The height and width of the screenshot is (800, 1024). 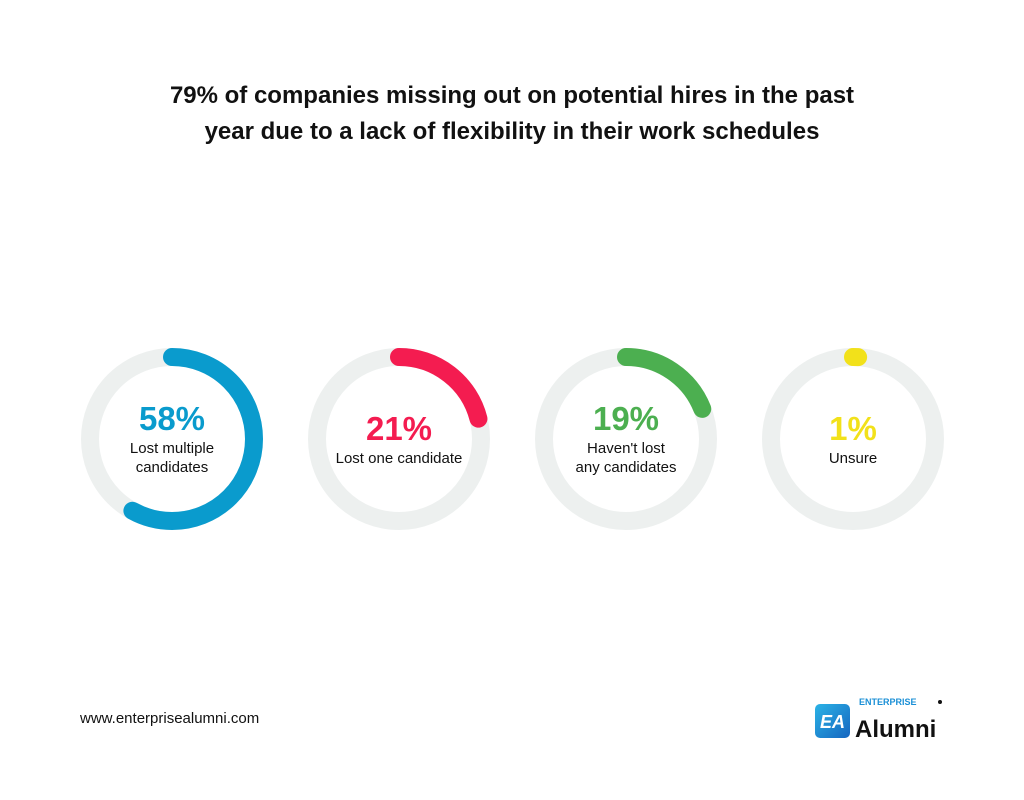 I want to click on percent-value: 19%, so click(x=626, y=418).